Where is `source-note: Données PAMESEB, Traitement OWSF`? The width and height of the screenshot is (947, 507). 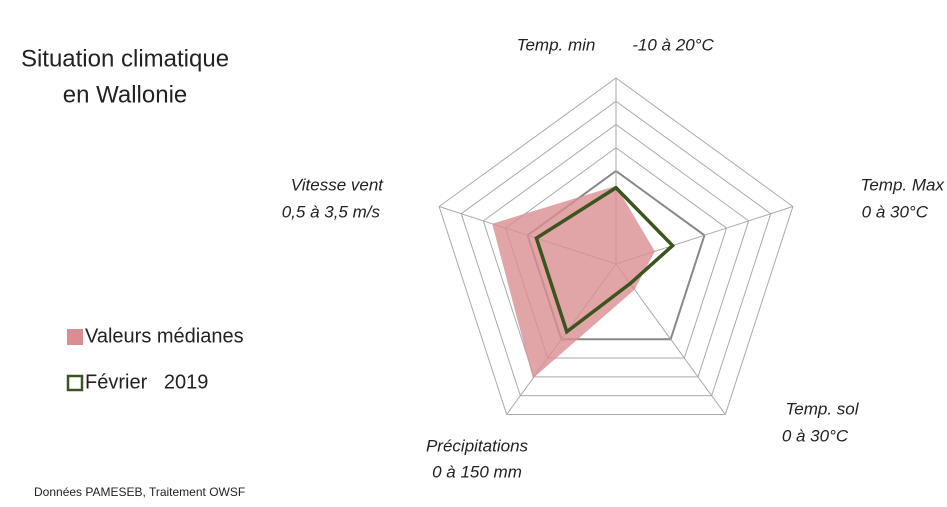
source-note: Données PAMESEB, Traitement OWSF is located at coordinates (139, 492).